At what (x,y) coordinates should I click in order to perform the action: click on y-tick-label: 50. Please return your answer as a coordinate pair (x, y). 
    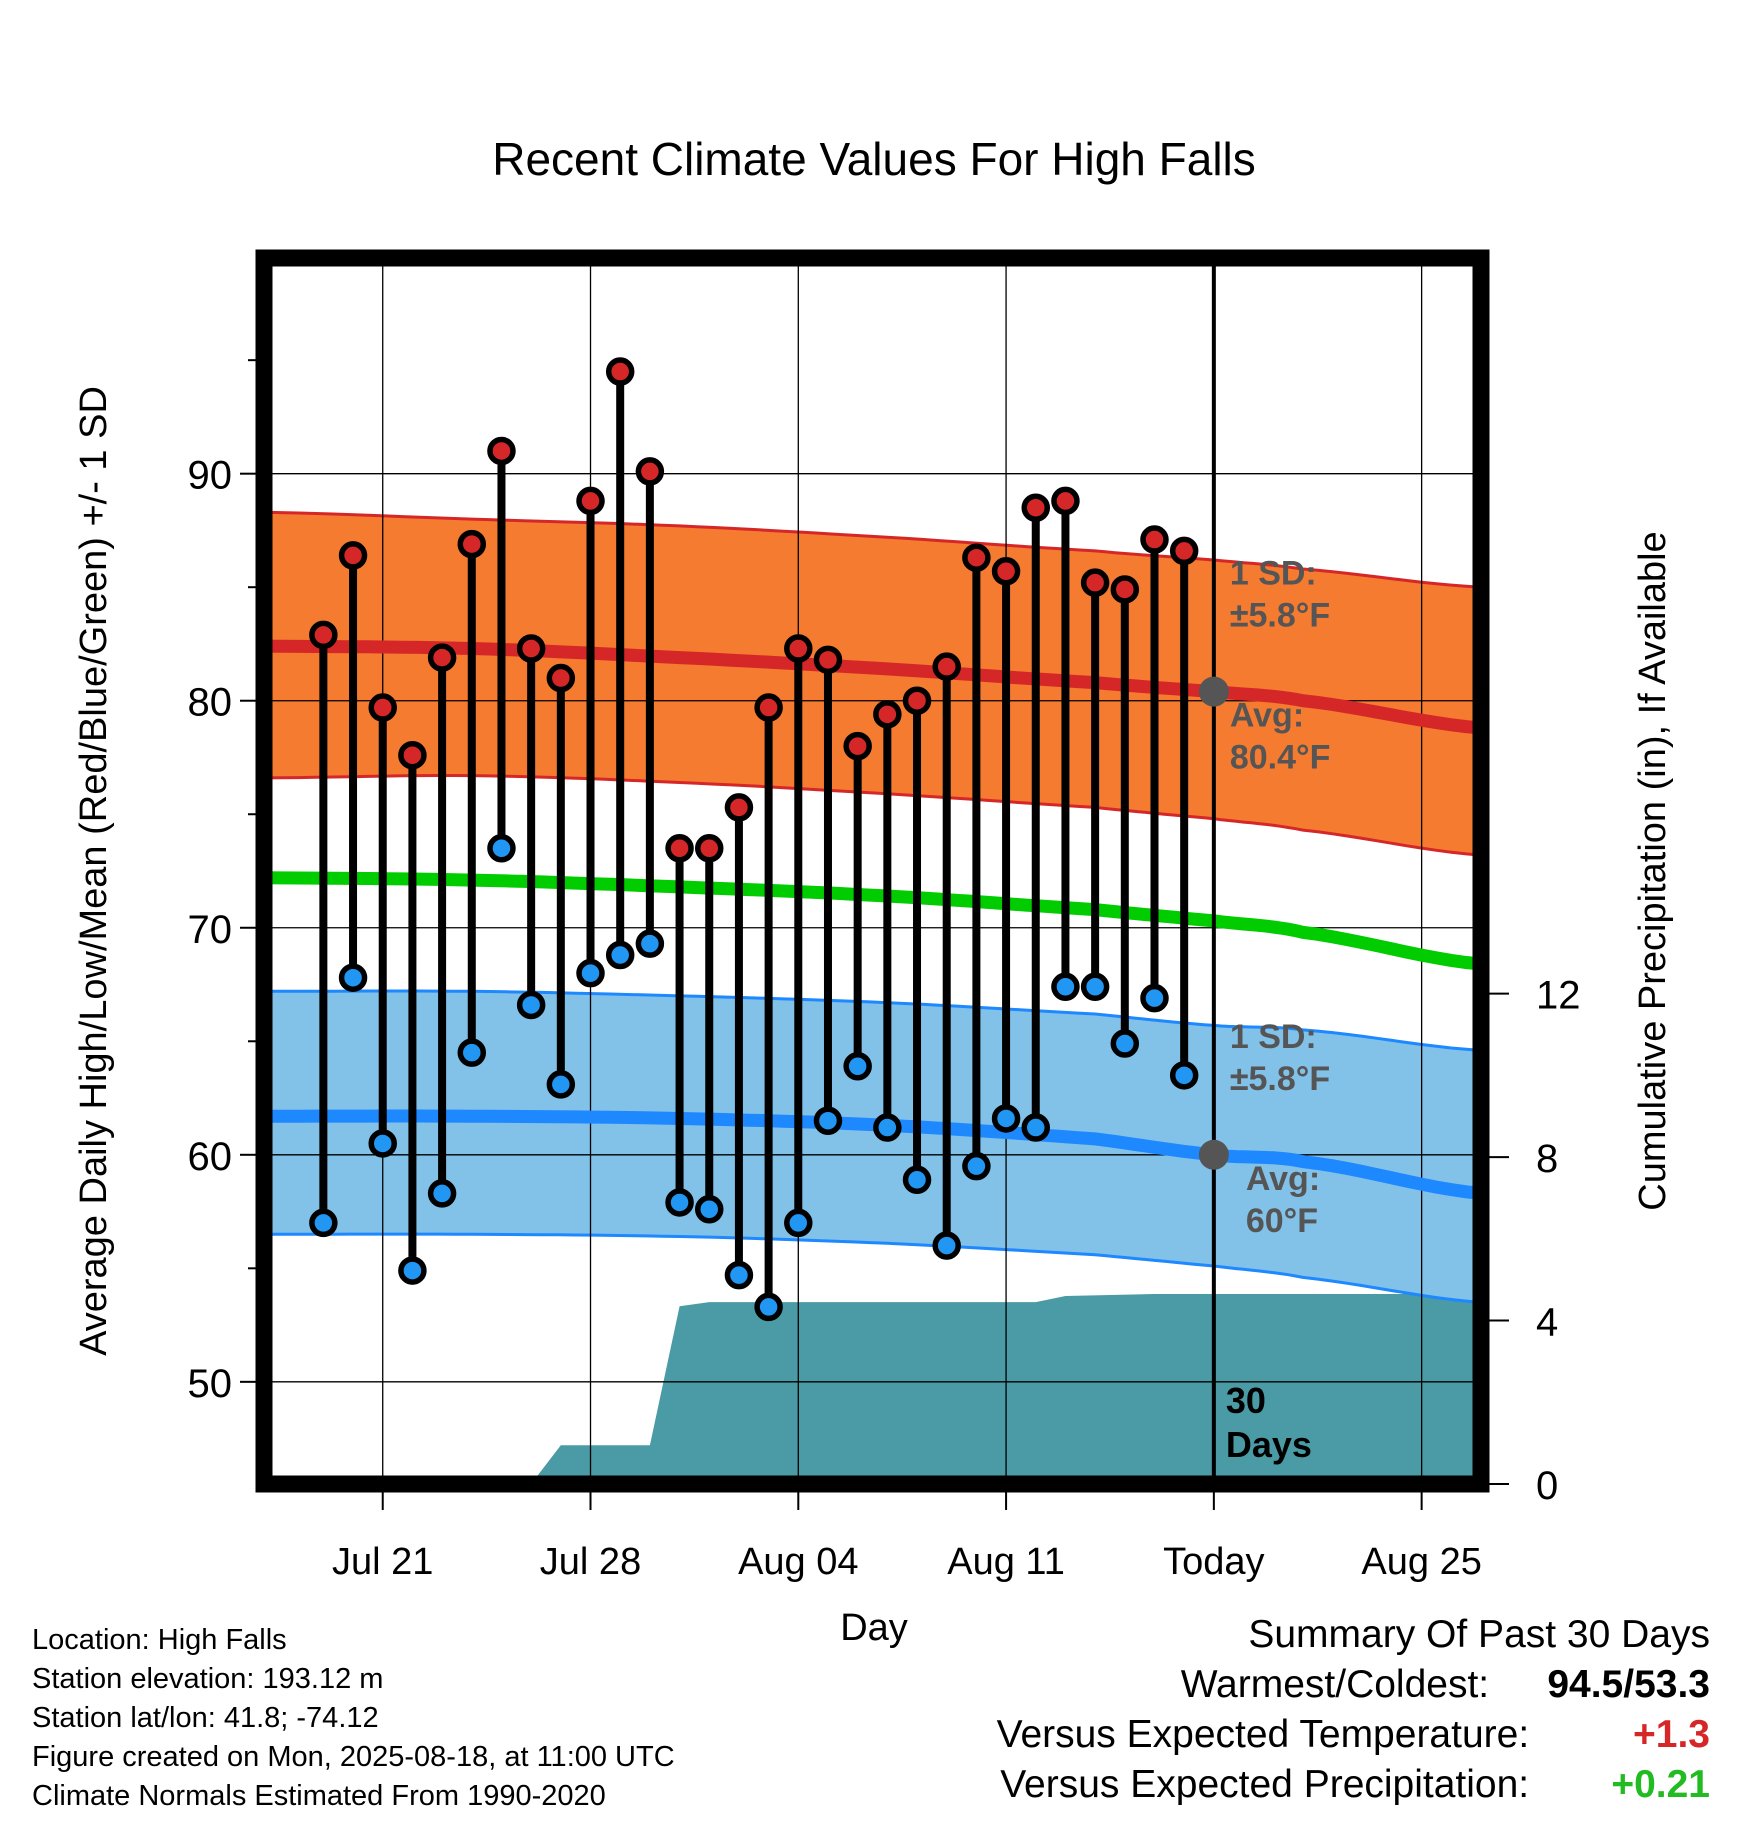
    Looking at the image, I should click on (210, 1384).